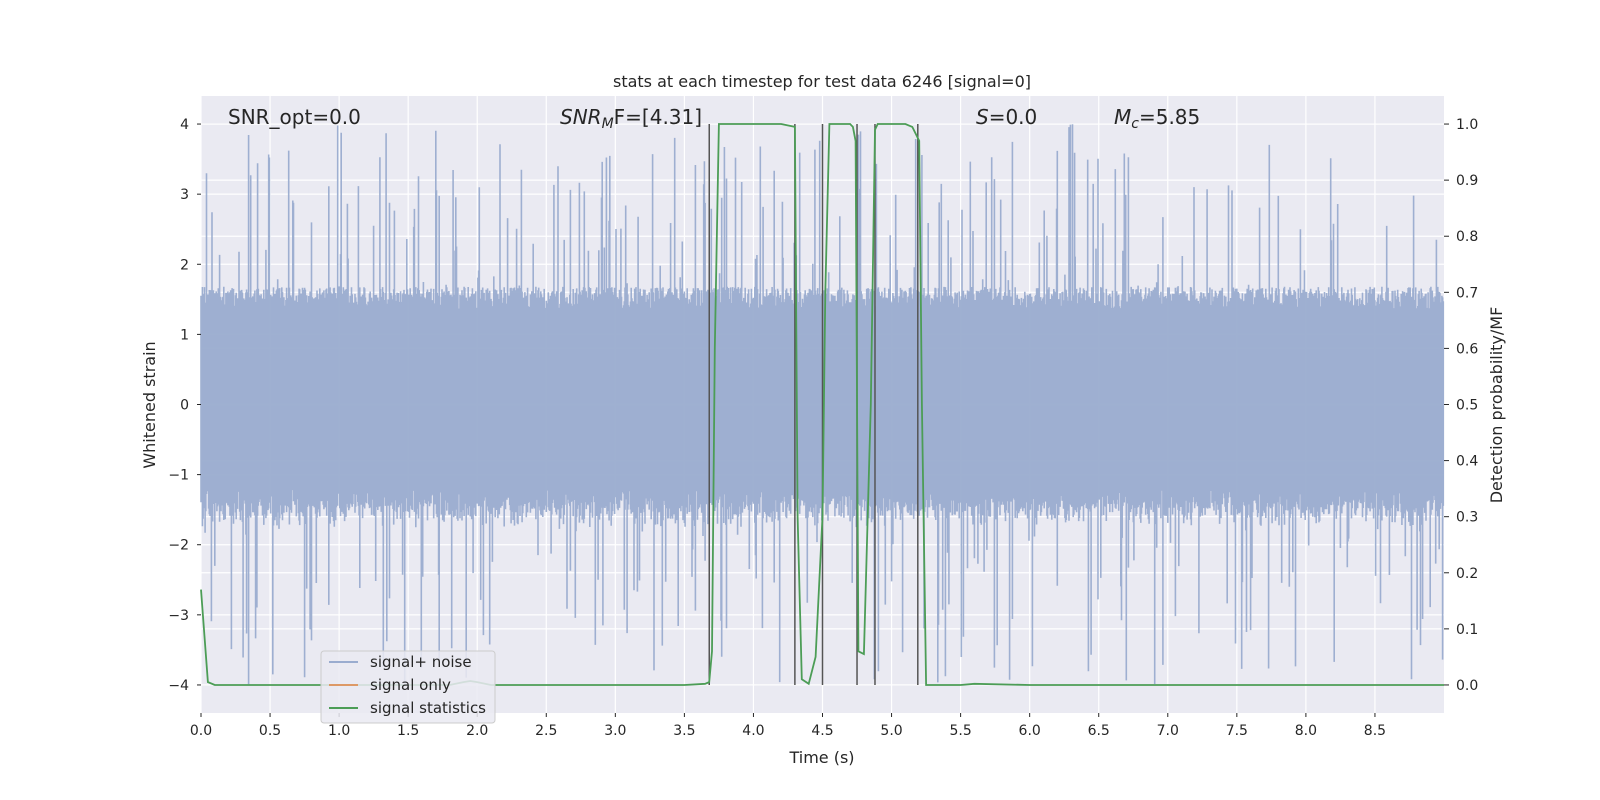 Image resolution: width=1600 pixels, height=800 pixels. What do you see at coordinates (1168, 731) in the screenshot?
I see `x-tick-label: 7.0` at bounding box center [1168, 731].